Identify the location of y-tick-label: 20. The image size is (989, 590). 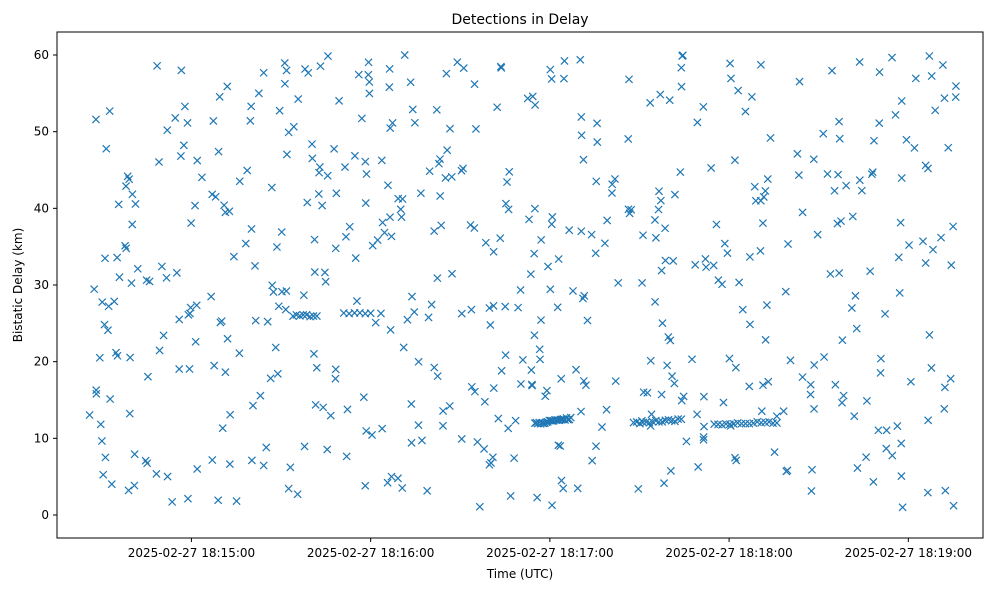
(41, 362).